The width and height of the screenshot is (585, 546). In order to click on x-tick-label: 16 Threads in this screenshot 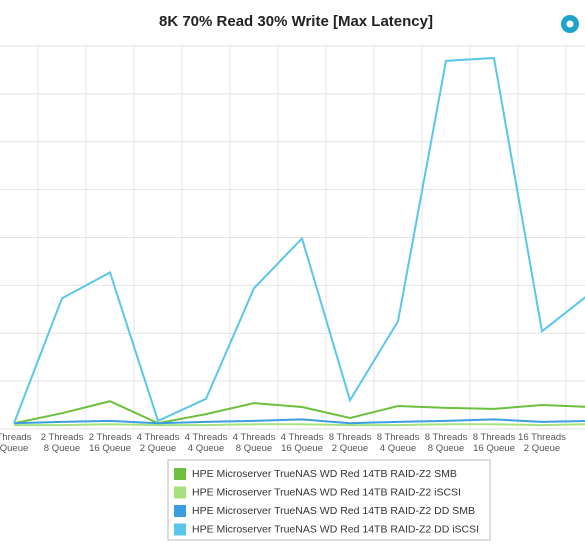, I will do `click(542, 437)`.